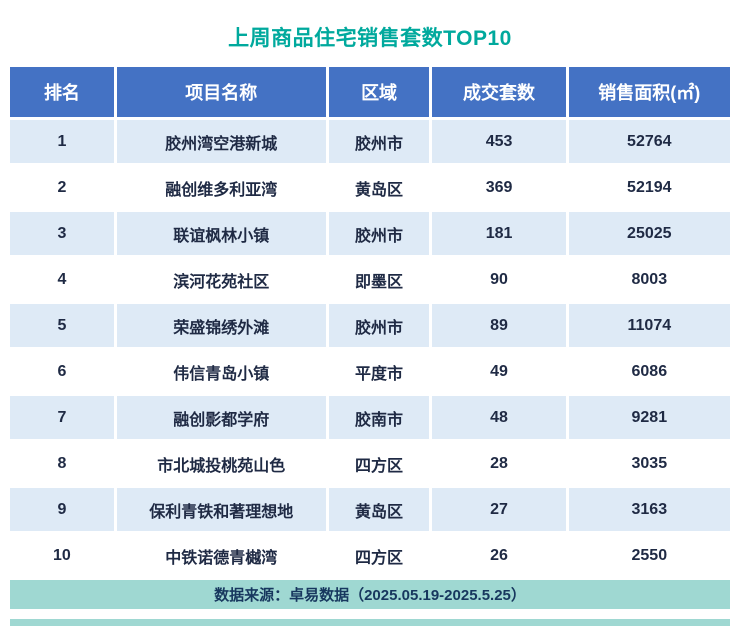  Describe the element at coordinates (499, 417) in the screenshot. I see `units-cell: 48` at that location.